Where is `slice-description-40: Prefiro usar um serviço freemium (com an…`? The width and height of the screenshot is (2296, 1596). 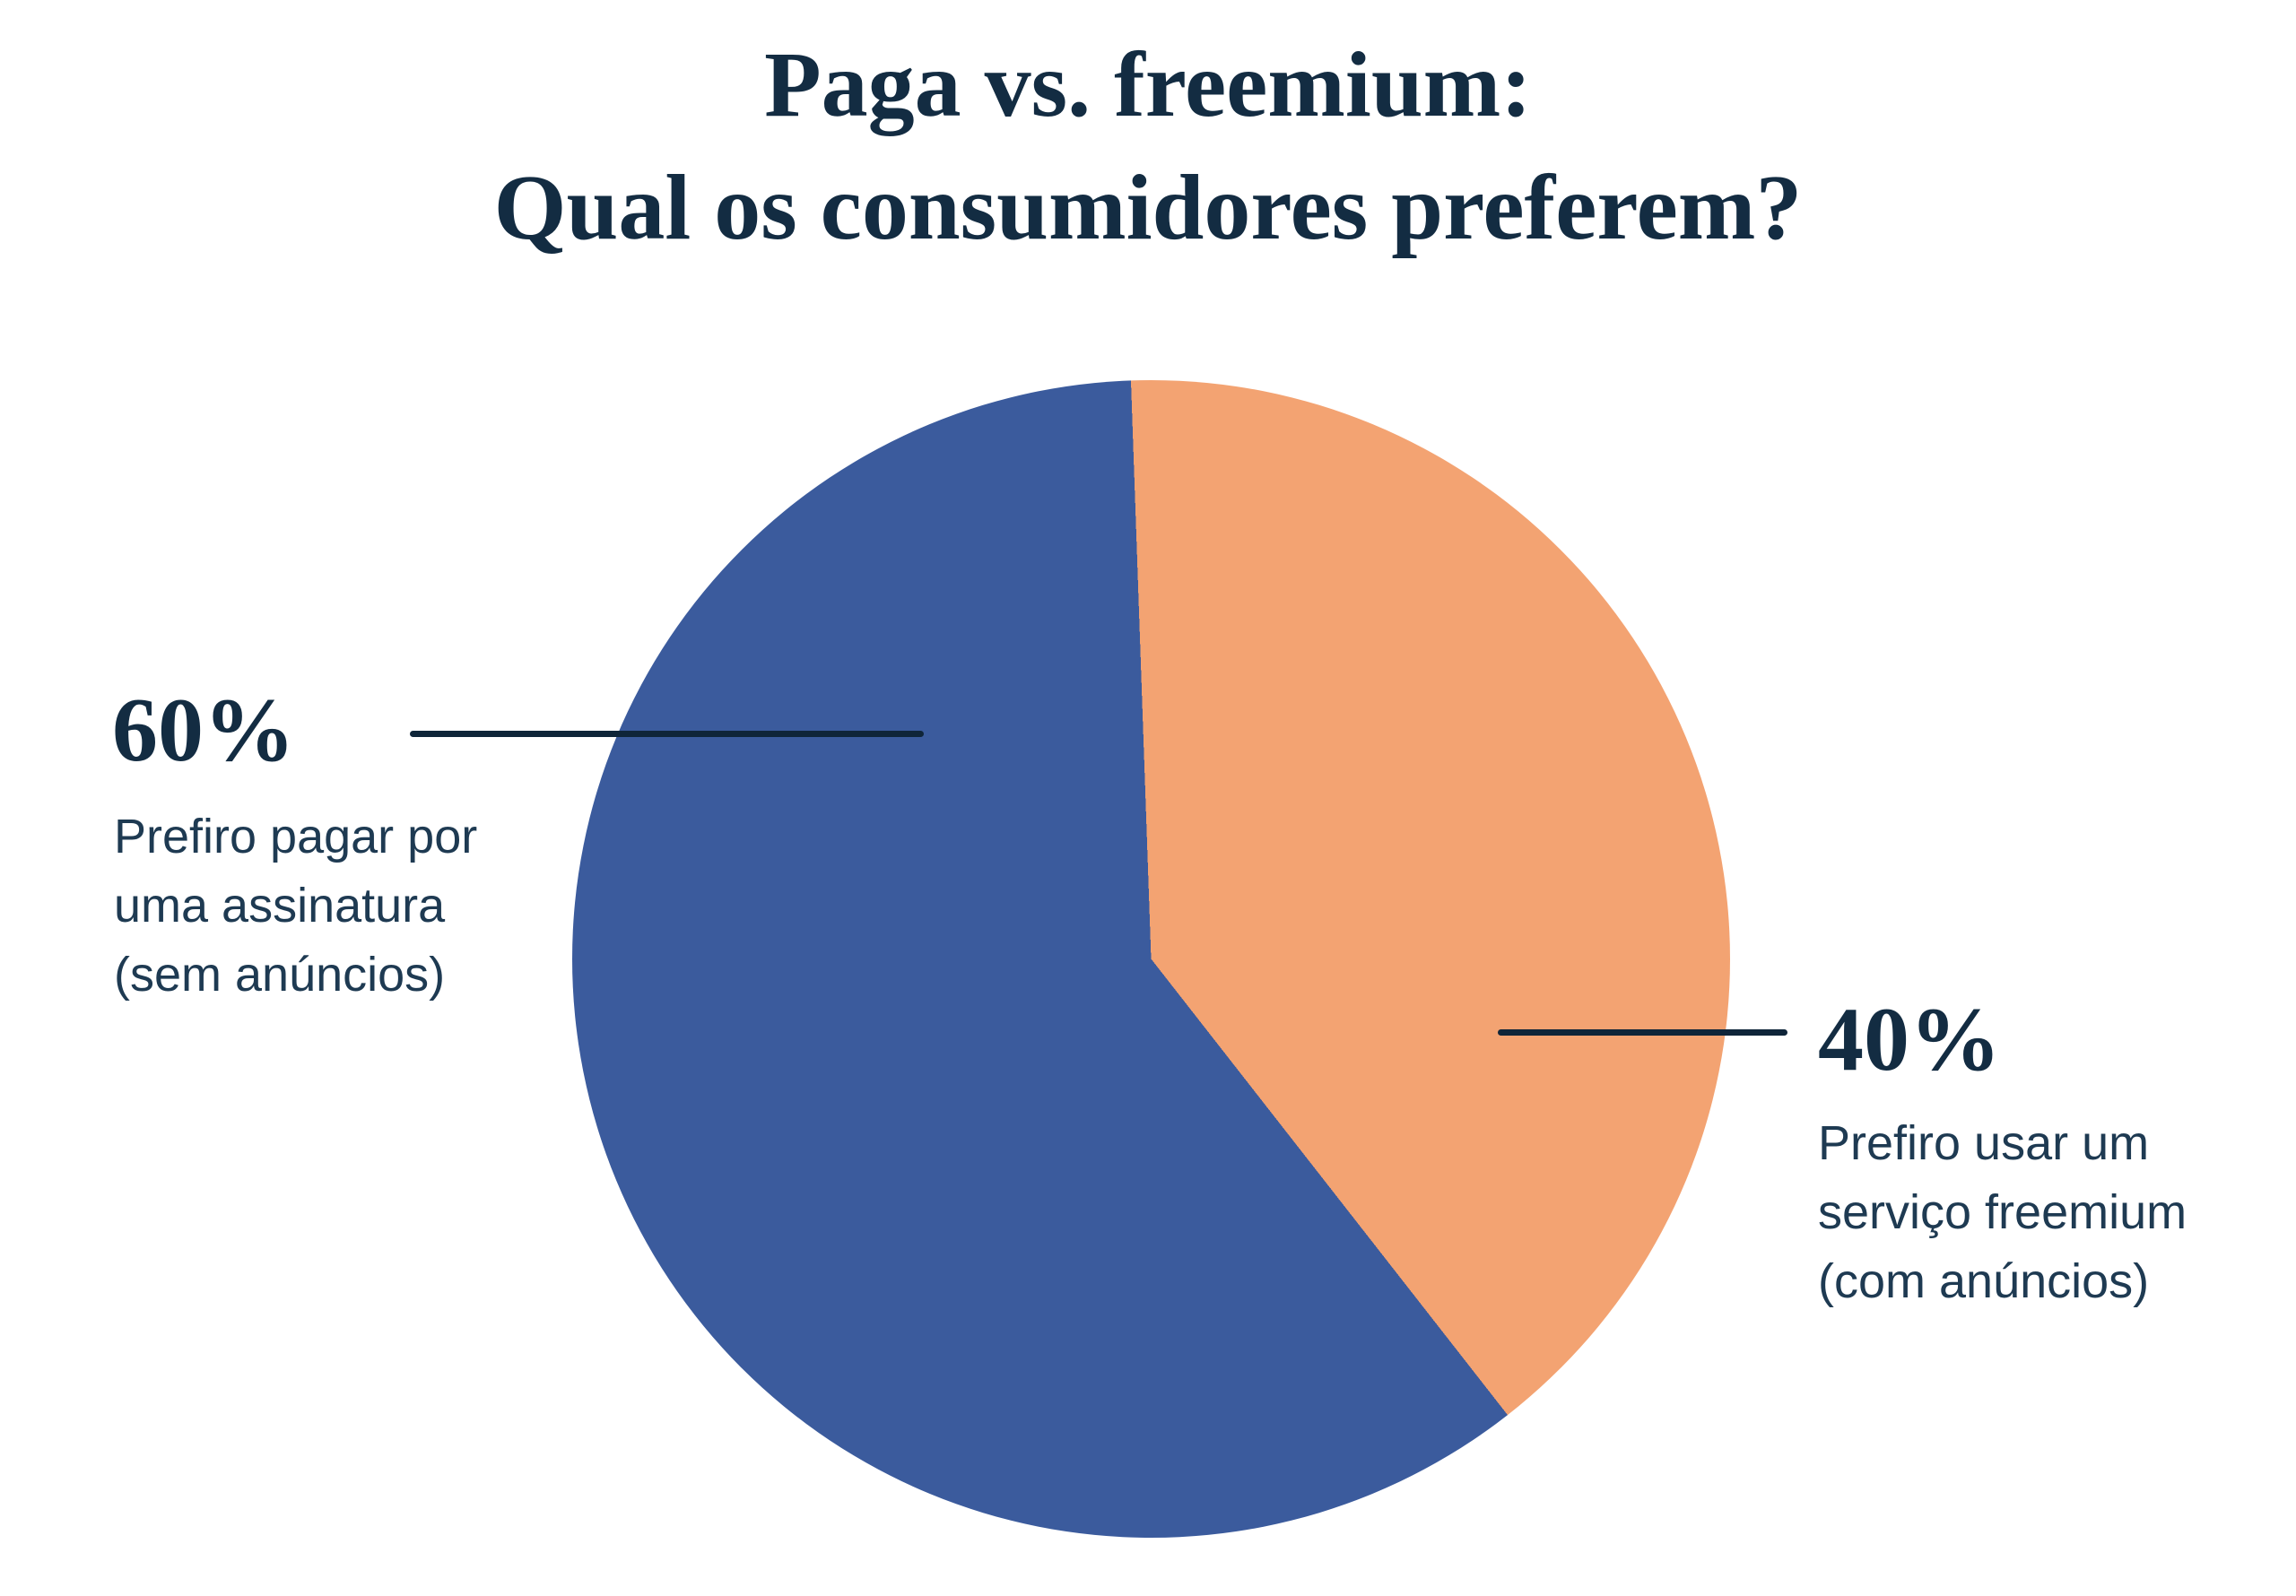
slice-description-40: Prefiro usar um serviço freemium (com an… is located at coordinates (2002, 1213).